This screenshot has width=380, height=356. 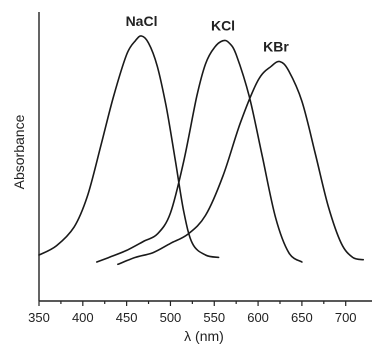 What do you see at coordinates (302, 317) in the screenshot?
I see `x-tick-label: 650` at bounding box center [302, 317].